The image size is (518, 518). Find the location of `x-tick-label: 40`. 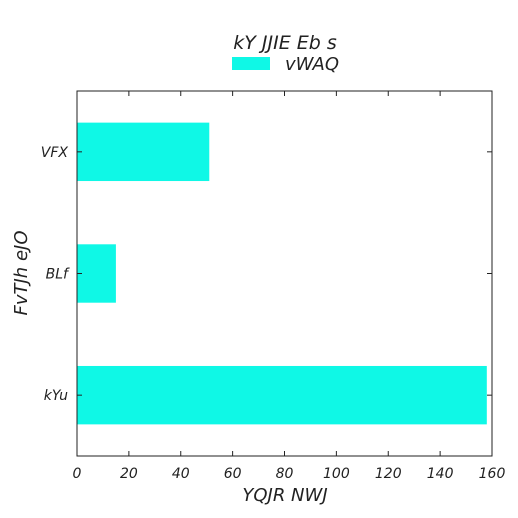

x-tick-label: 40 is located at coordinates (181, 474).